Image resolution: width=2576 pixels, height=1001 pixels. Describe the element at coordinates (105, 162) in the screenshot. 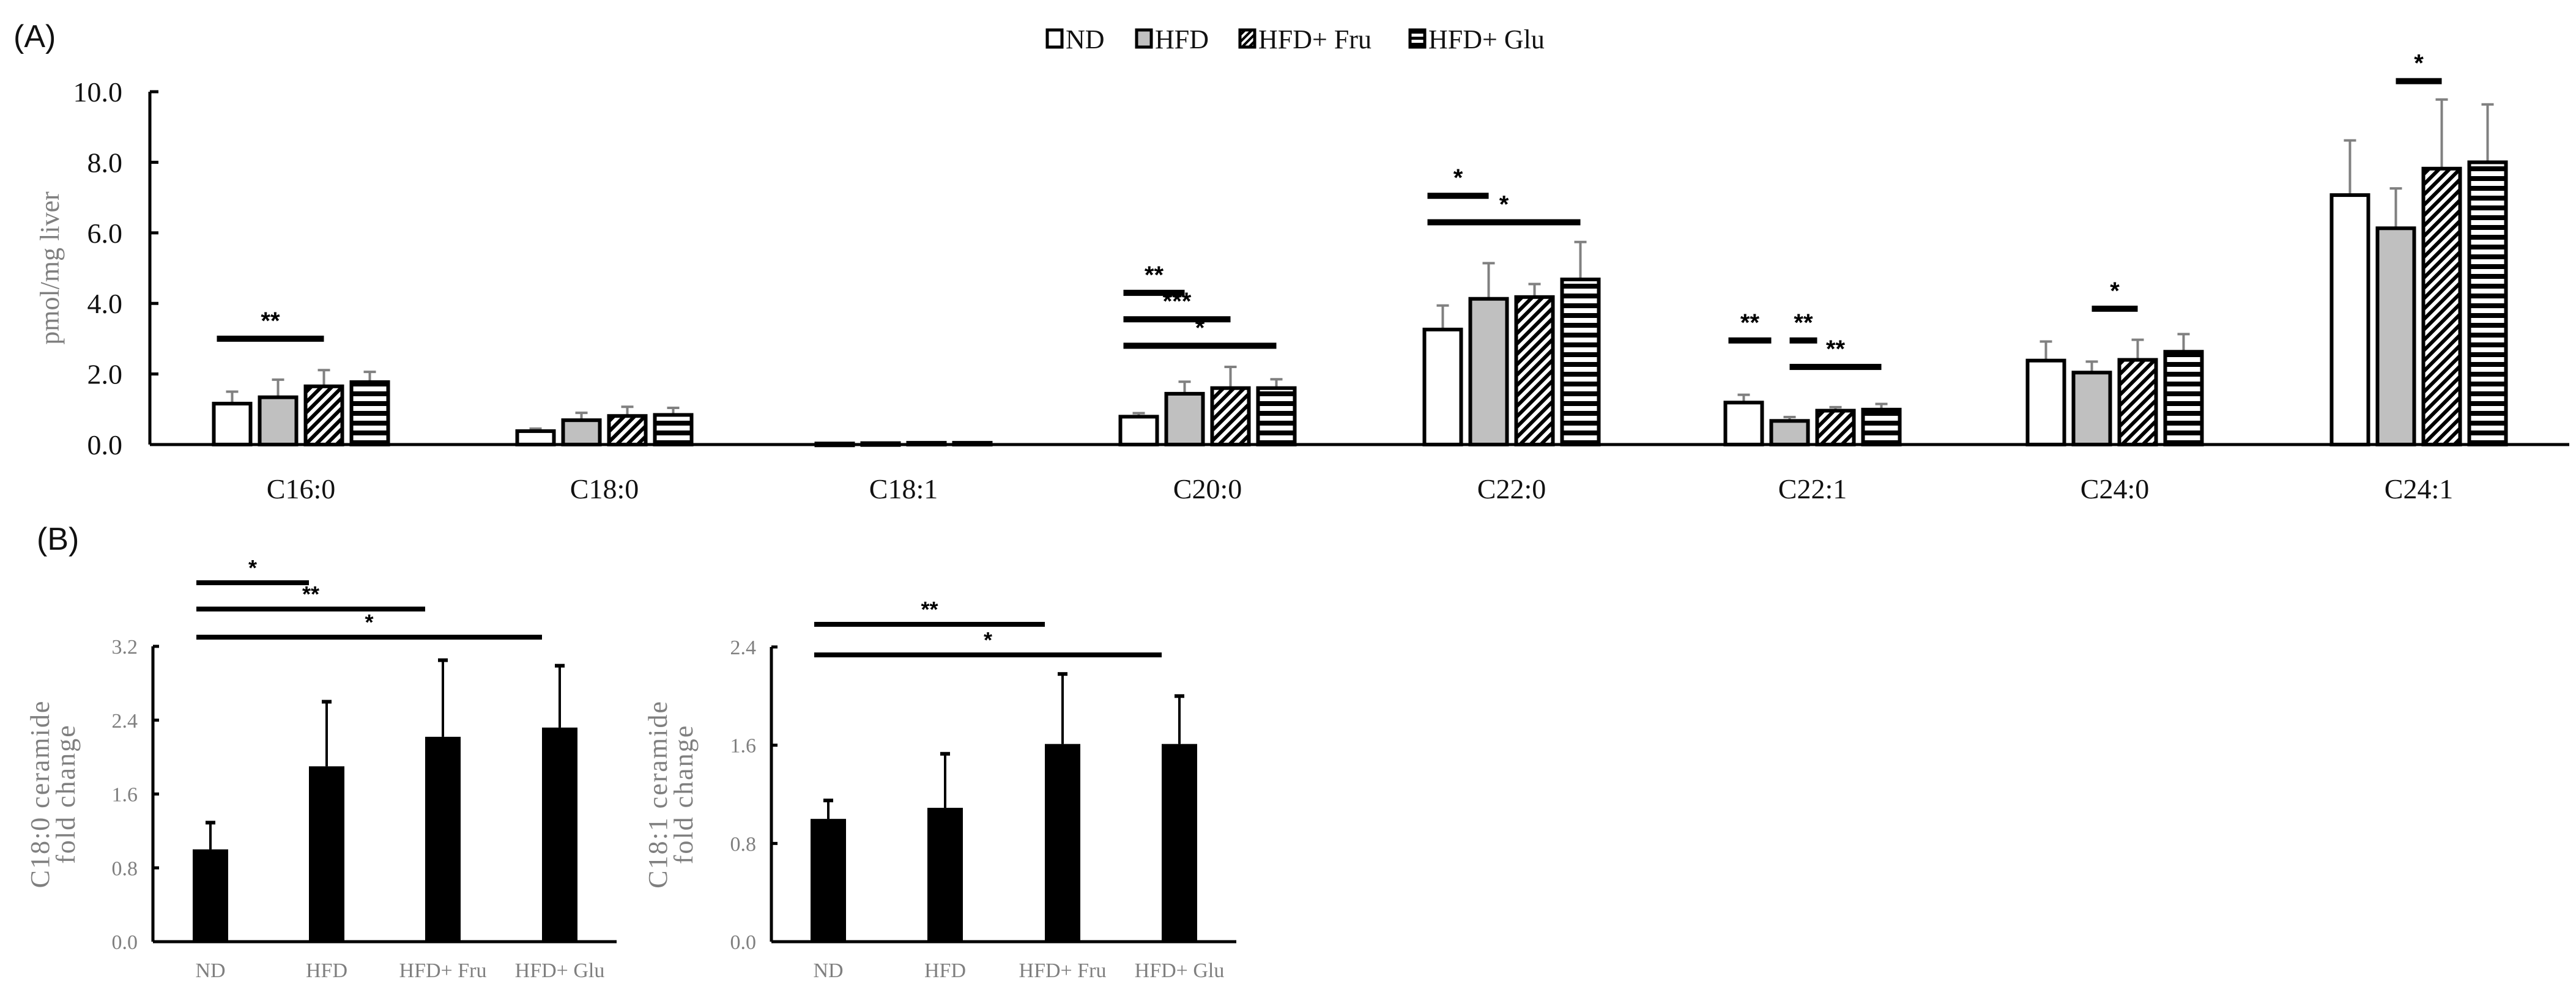

I see `y-tick-label: 8.0` at that location.